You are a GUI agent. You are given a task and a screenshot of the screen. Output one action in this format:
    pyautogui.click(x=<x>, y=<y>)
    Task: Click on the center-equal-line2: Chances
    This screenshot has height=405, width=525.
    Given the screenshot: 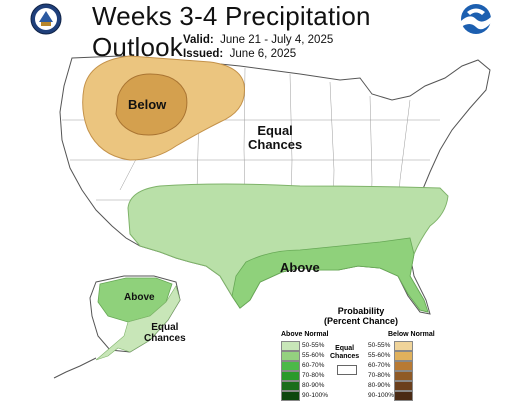 What is the action you would take?
    pyautogui.click(x=275, y=144)
    